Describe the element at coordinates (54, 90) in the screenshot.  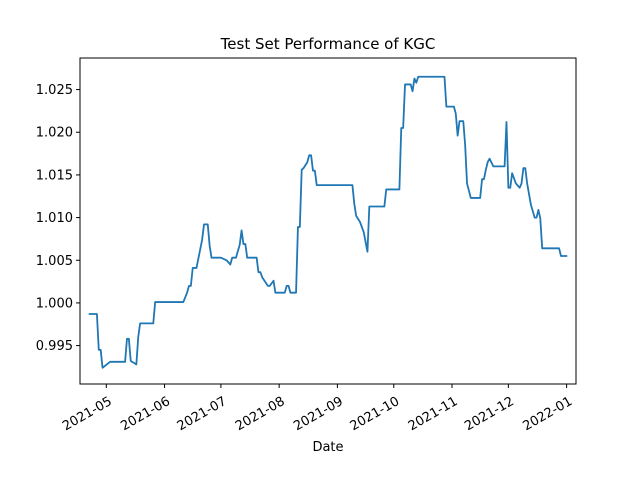
I see `y-tick-label: 1.025` at that location.